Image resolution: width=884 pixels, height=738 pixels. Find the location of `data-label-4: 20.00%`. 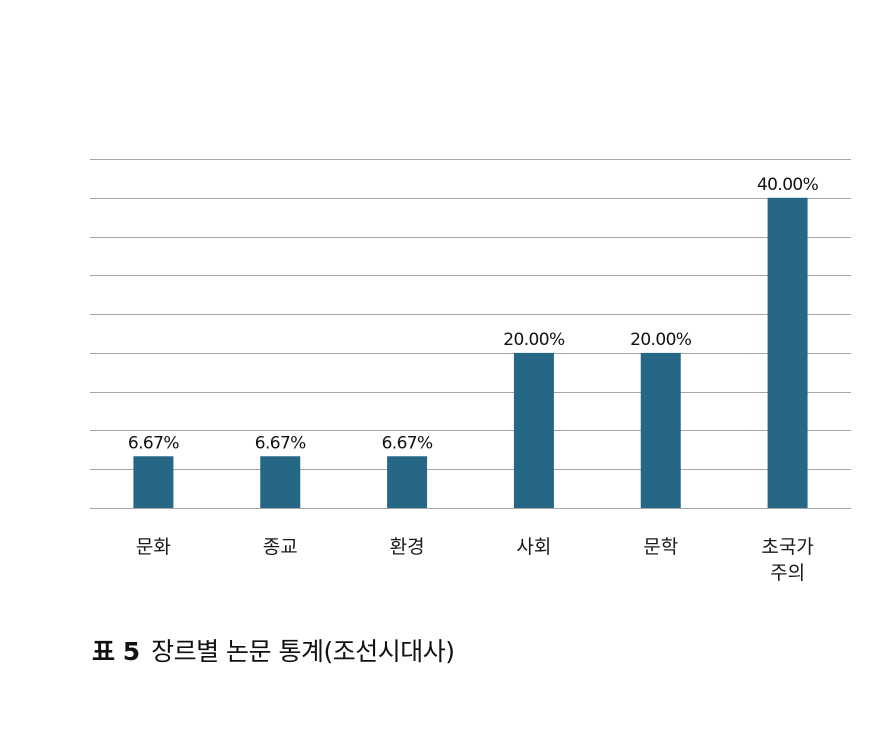

data-label-4: 20.00% is located at coordinates (661, 340).